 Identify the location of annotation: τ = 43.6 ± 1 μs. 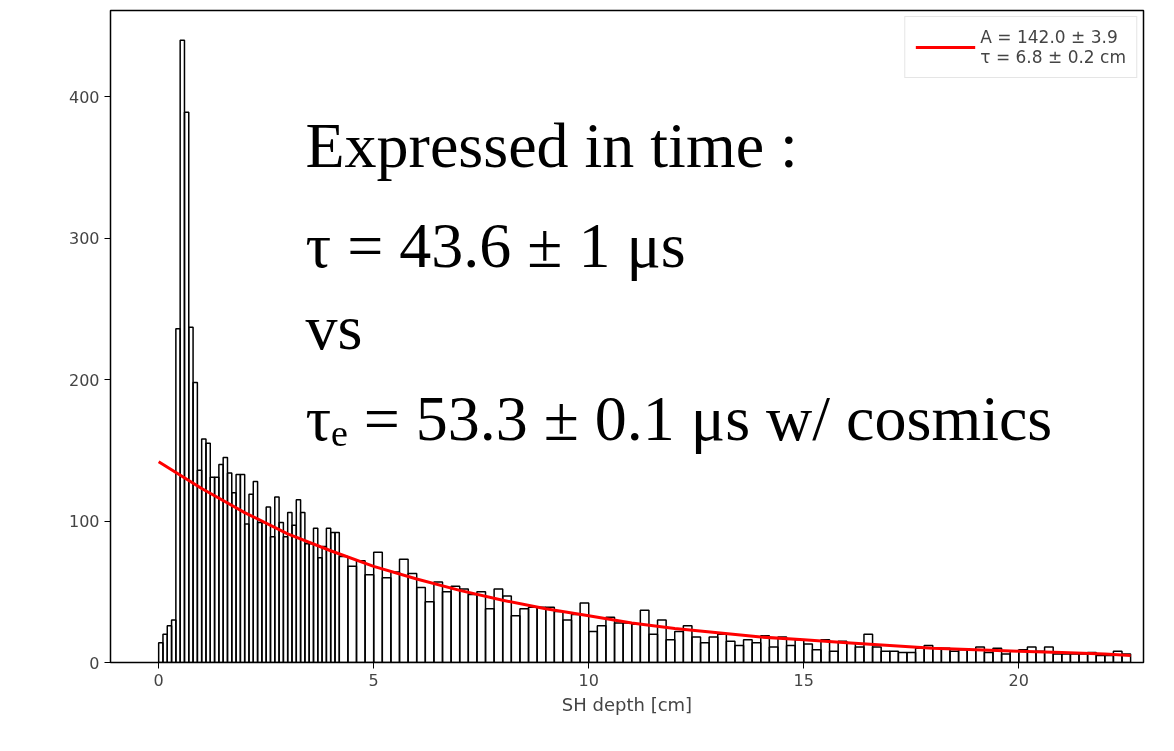
(495, 245).